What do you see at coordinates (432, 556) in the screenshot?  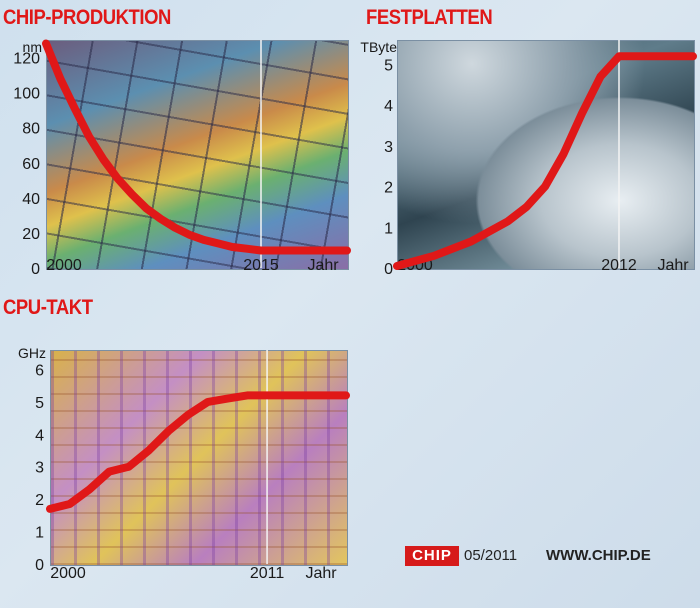 I see `chip-logo: CHIP` at bounding box center [432, 556].